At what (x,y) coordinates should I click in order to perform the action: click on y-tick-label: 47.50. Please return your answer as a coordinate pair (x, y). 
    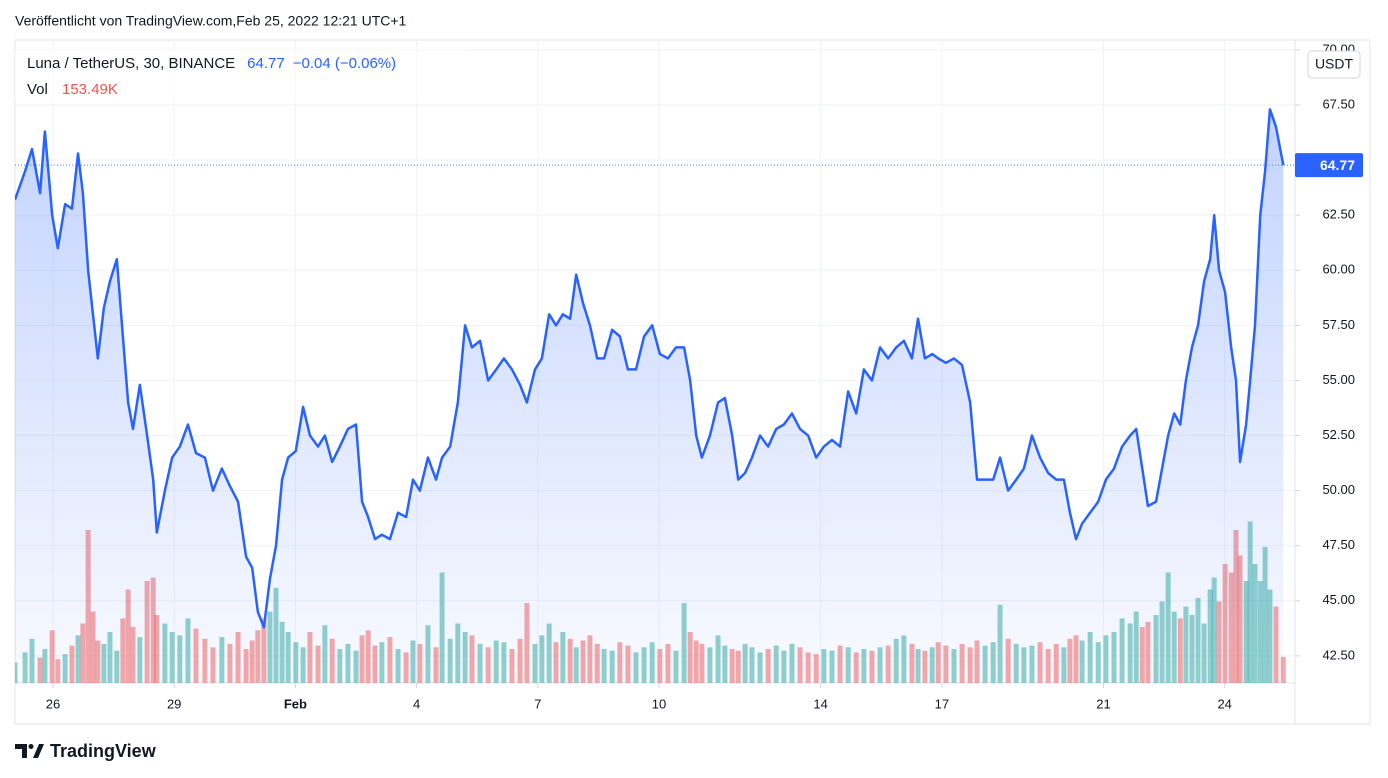
    Looking at the image, I should click on (1338, 544).